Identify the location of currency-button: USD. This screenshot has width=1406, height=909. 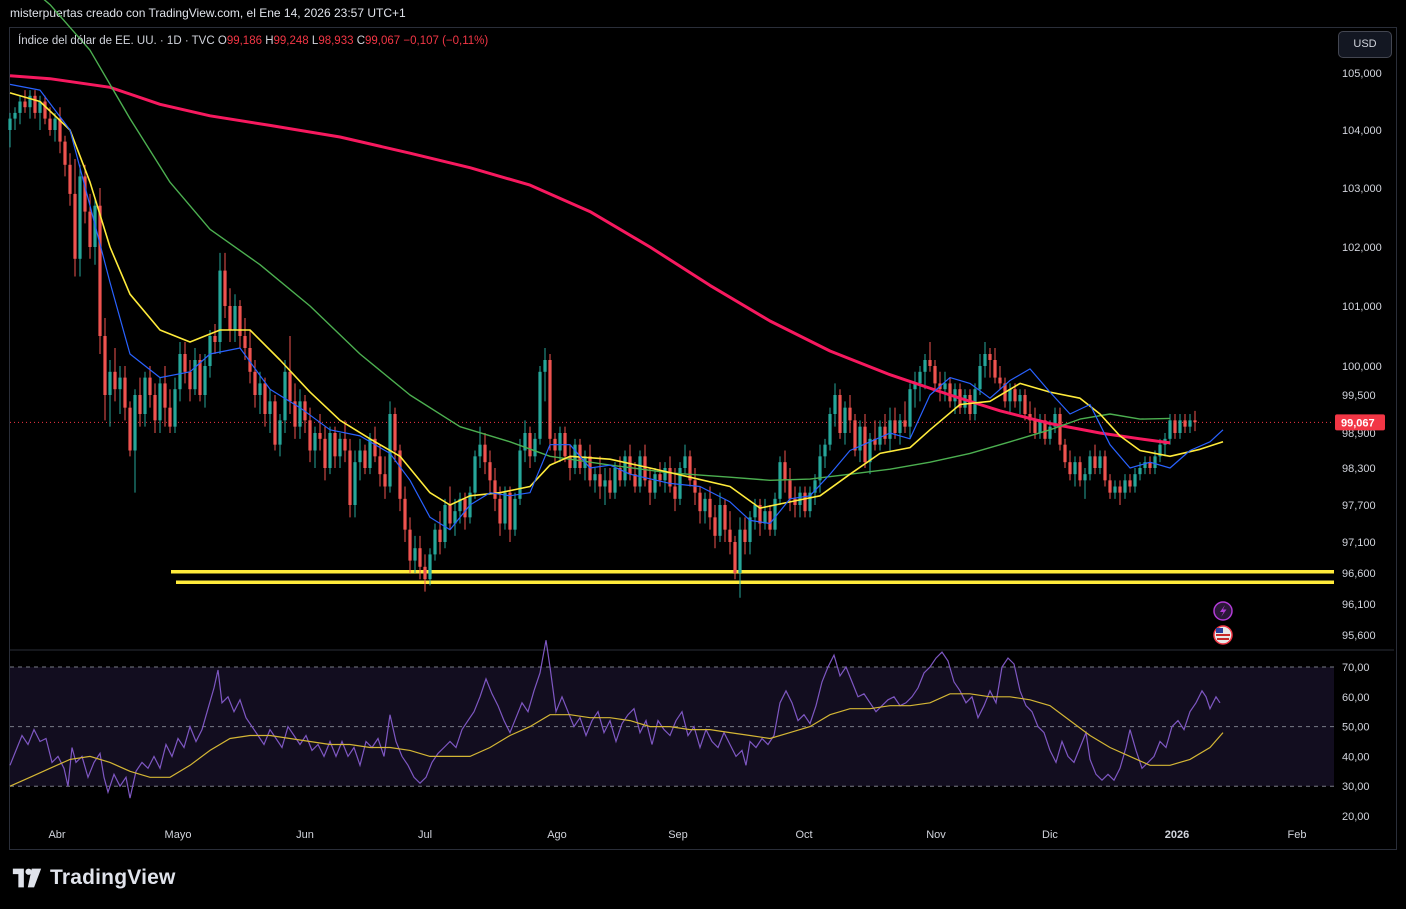
(1365, 44).